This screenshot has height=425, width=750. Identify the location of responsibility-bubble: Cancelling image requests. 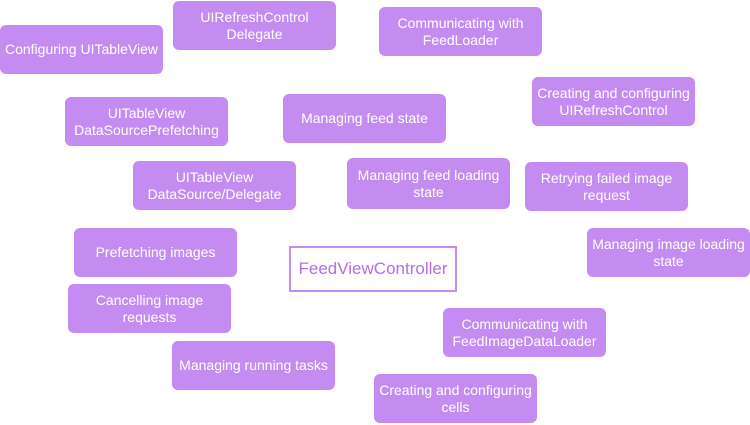
(149, 308).